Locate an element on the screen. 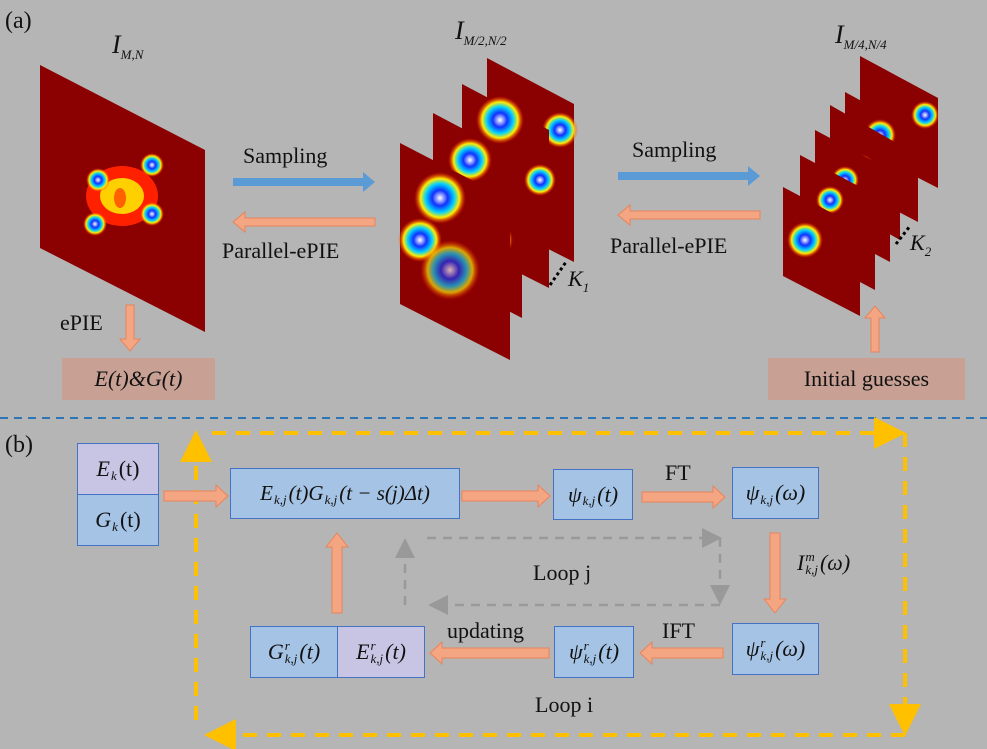  initial-guesses-box: Initial guesses is located at coordinates (866, 379).